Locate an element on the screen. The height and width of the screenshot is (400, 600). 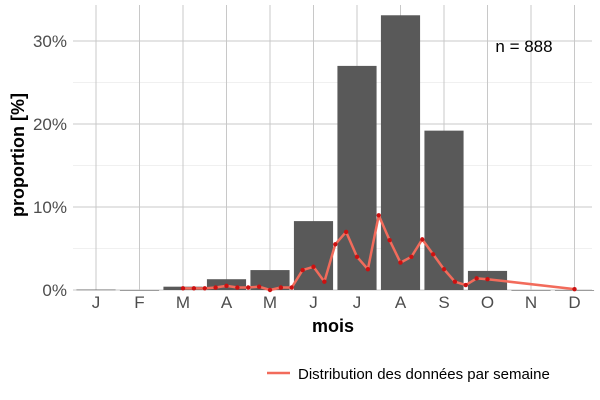
legend: Distribution des données par semaine is located at coordinates (408, 374).